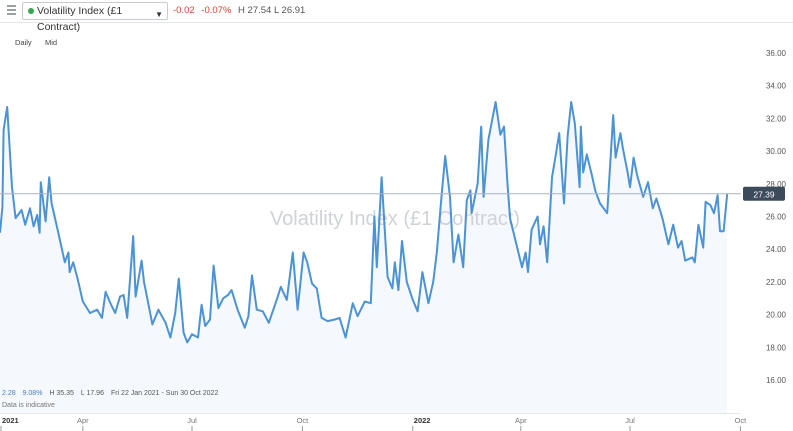 This screenshot has height=431, width=793. I want to click on day-high: H 27.54, so click(255, 10).